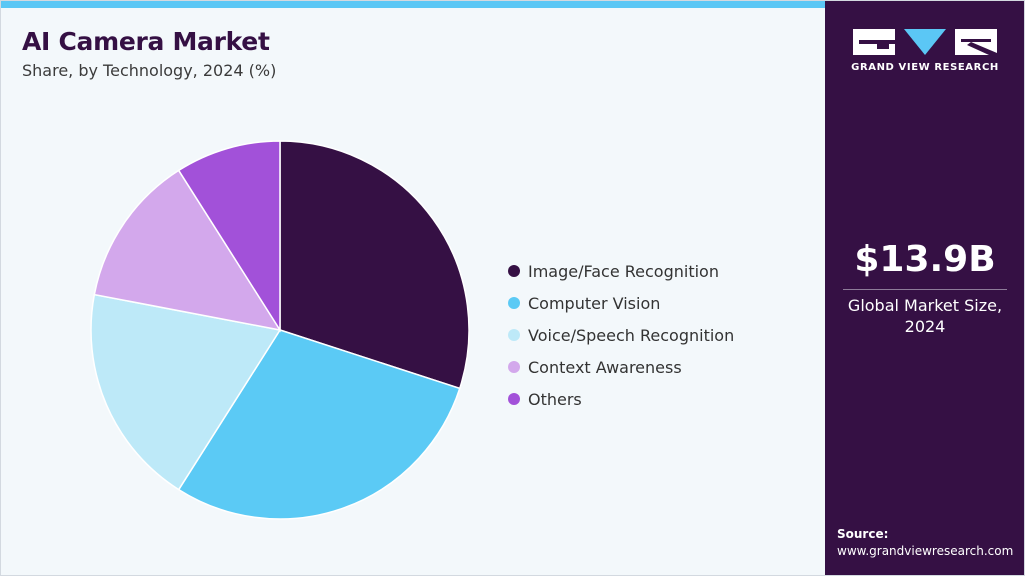 This screenshot has width=1025, height=576. I want to click on legend-label: Computer Vision, so click(594, 303).